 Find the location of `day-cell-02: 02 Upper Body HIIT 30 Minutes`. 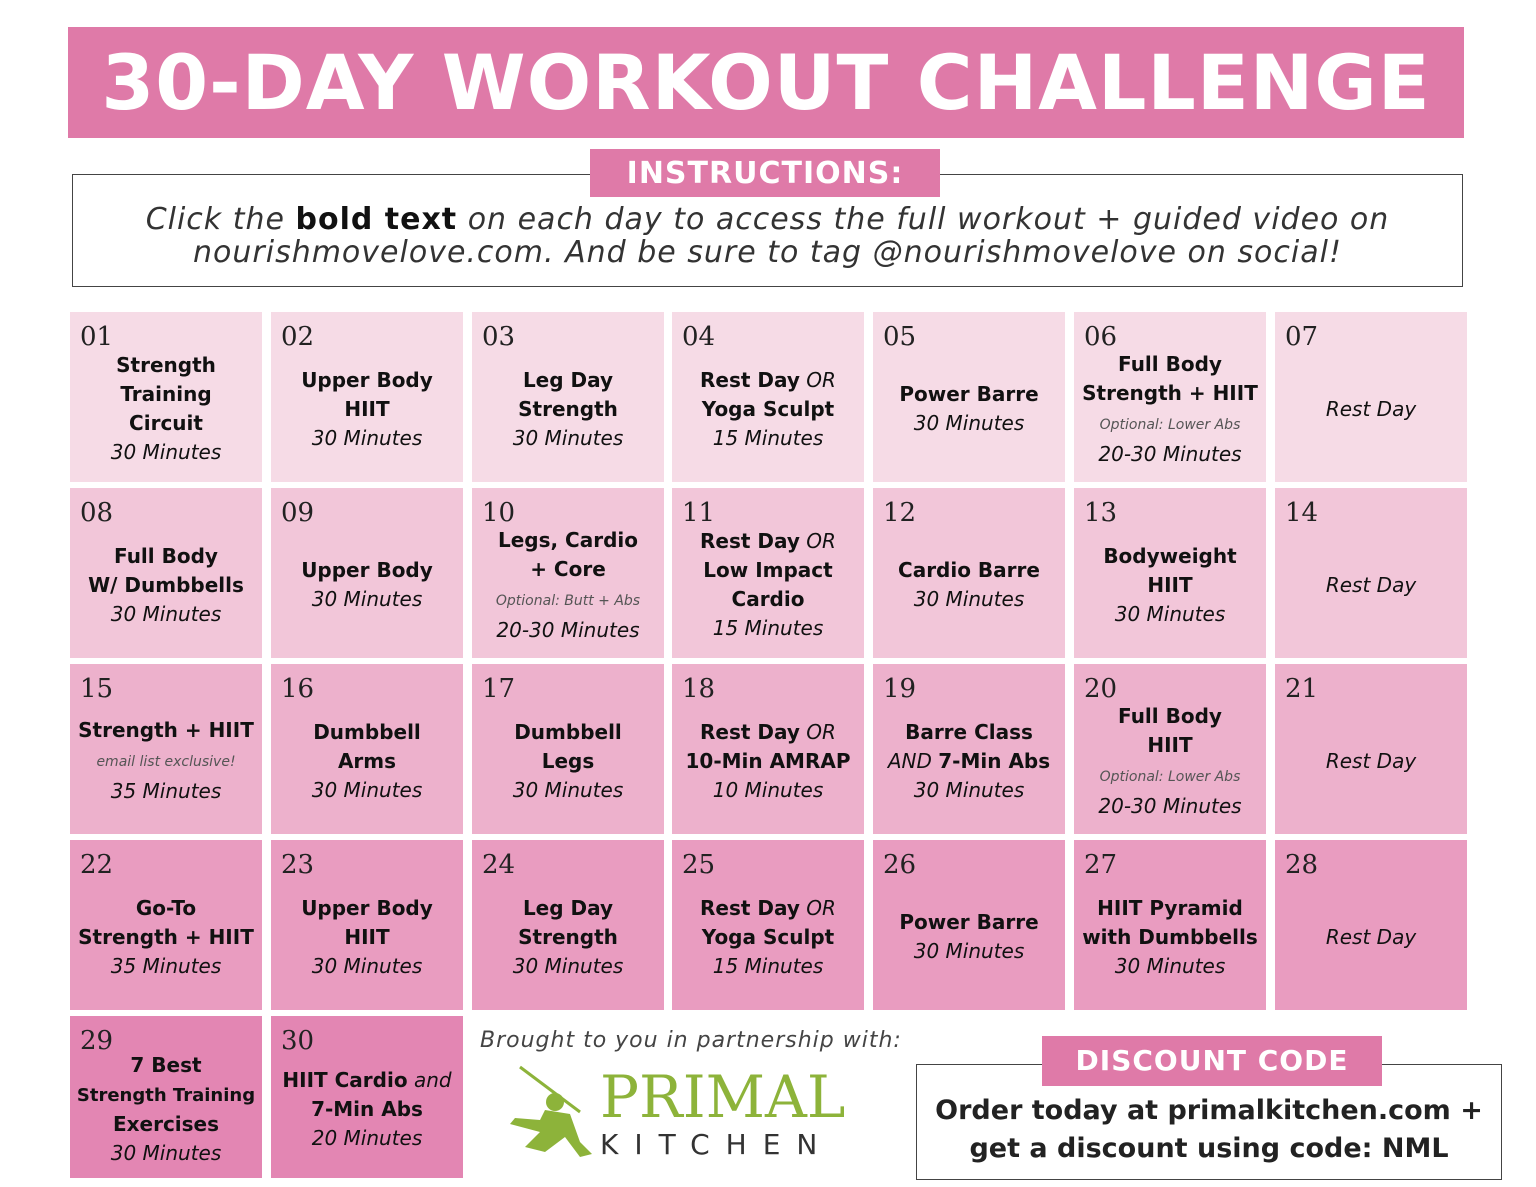

day-cell-02: 02 Upper Body HIIT 30 Minutes is located at coordinates (367, 397).